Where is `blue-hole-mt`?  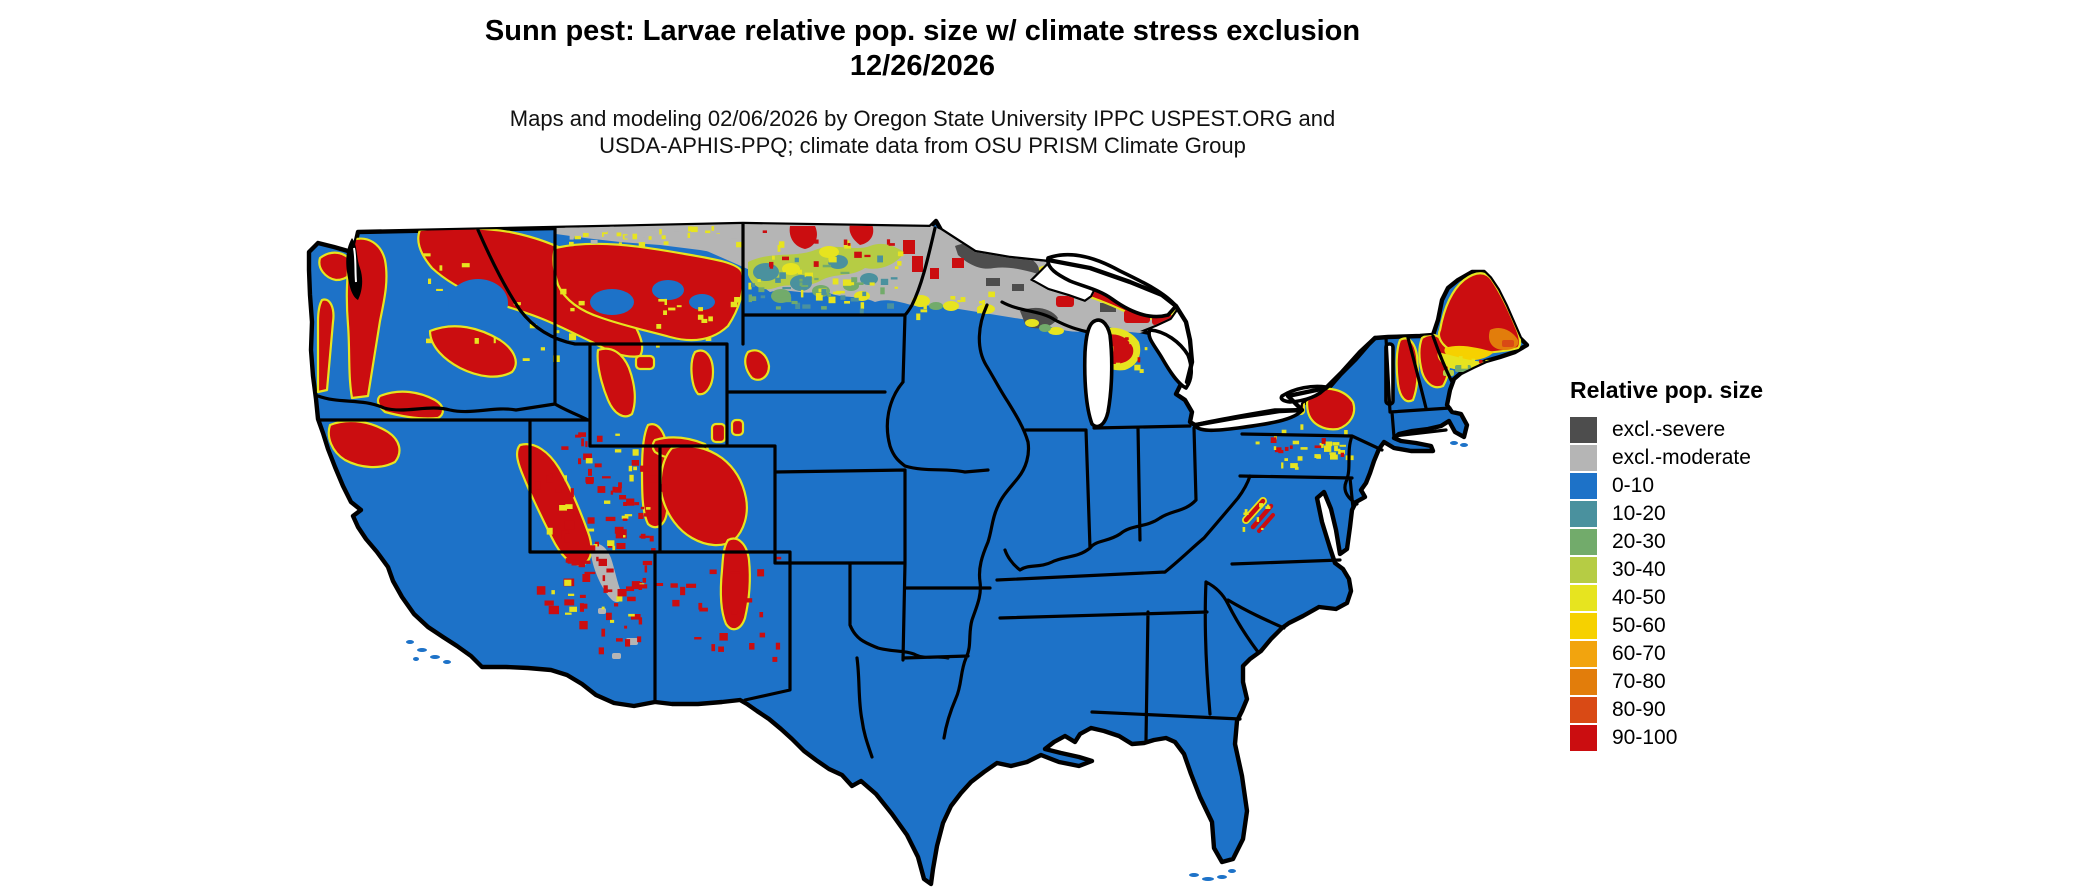 blue-hole-mt is located at coordinates (668, 290).